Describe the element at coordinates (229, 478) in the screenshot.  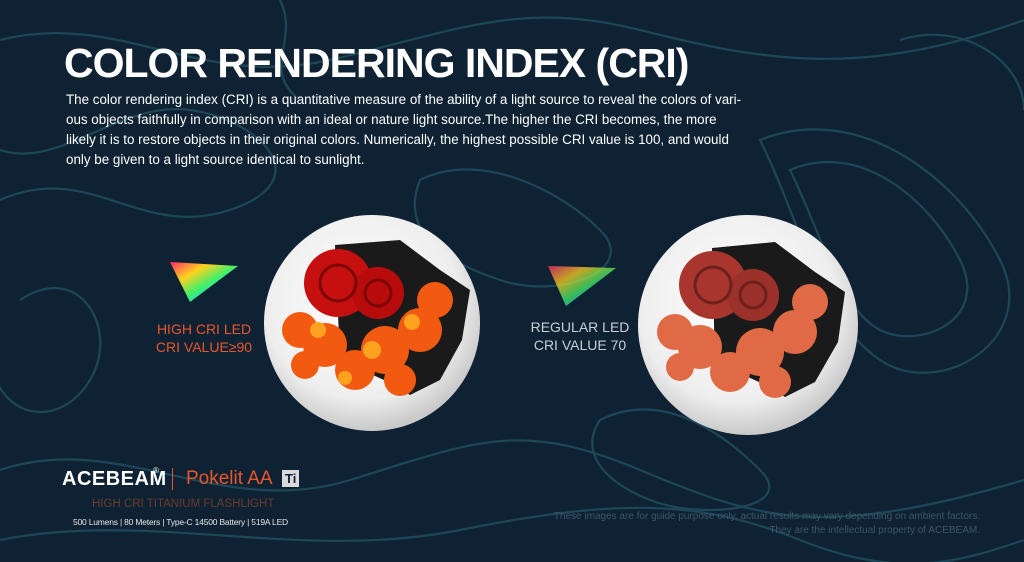
I see `product-name: Pokelit AA` at that location.